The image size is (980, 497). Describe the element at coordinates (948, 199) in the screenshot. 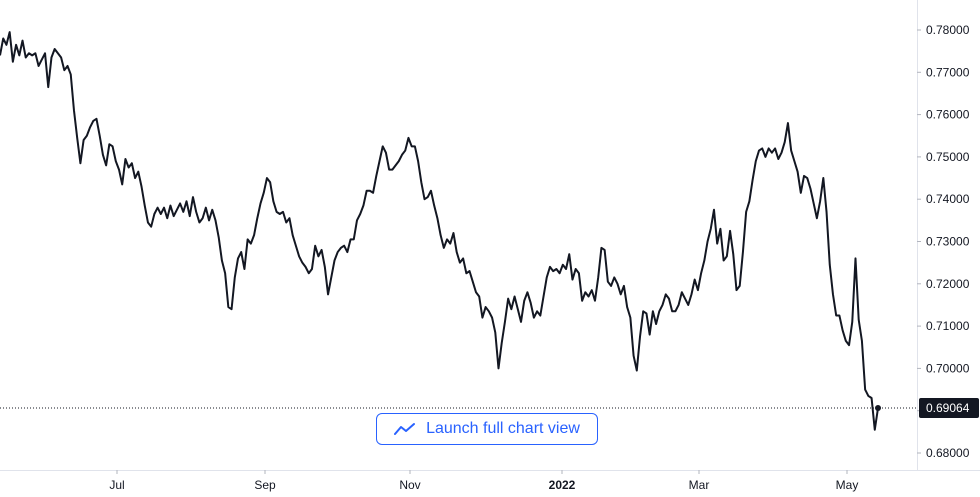

I see `y-tick-label: 0.74000` at that location.